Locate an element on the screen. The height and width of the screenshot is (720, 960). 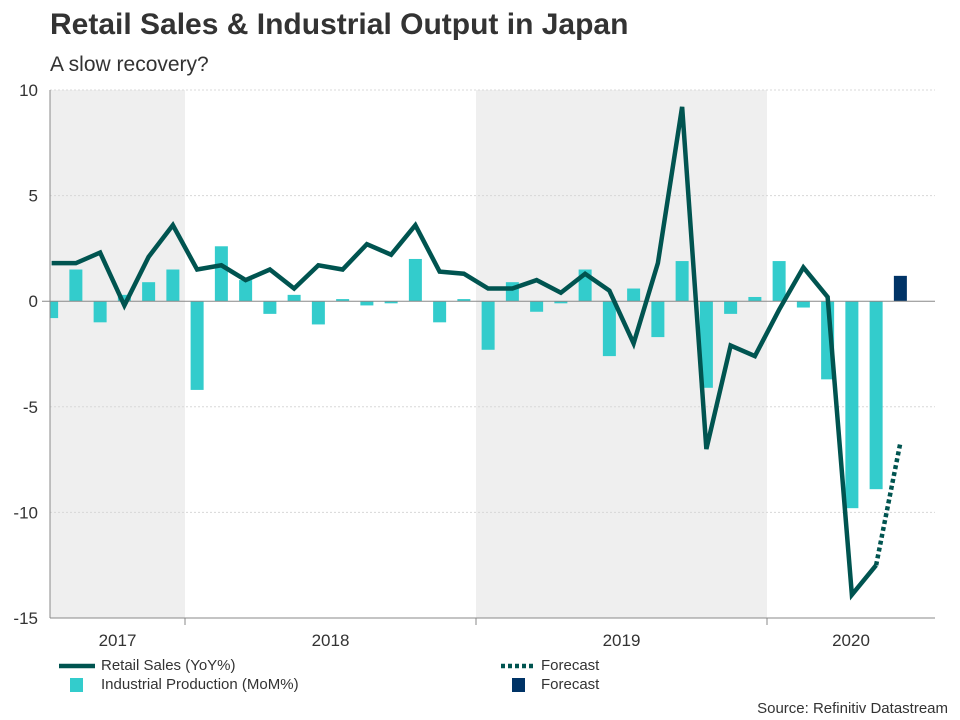
x-tick-label-2017: 2017 is located at coordinates (118, 640).